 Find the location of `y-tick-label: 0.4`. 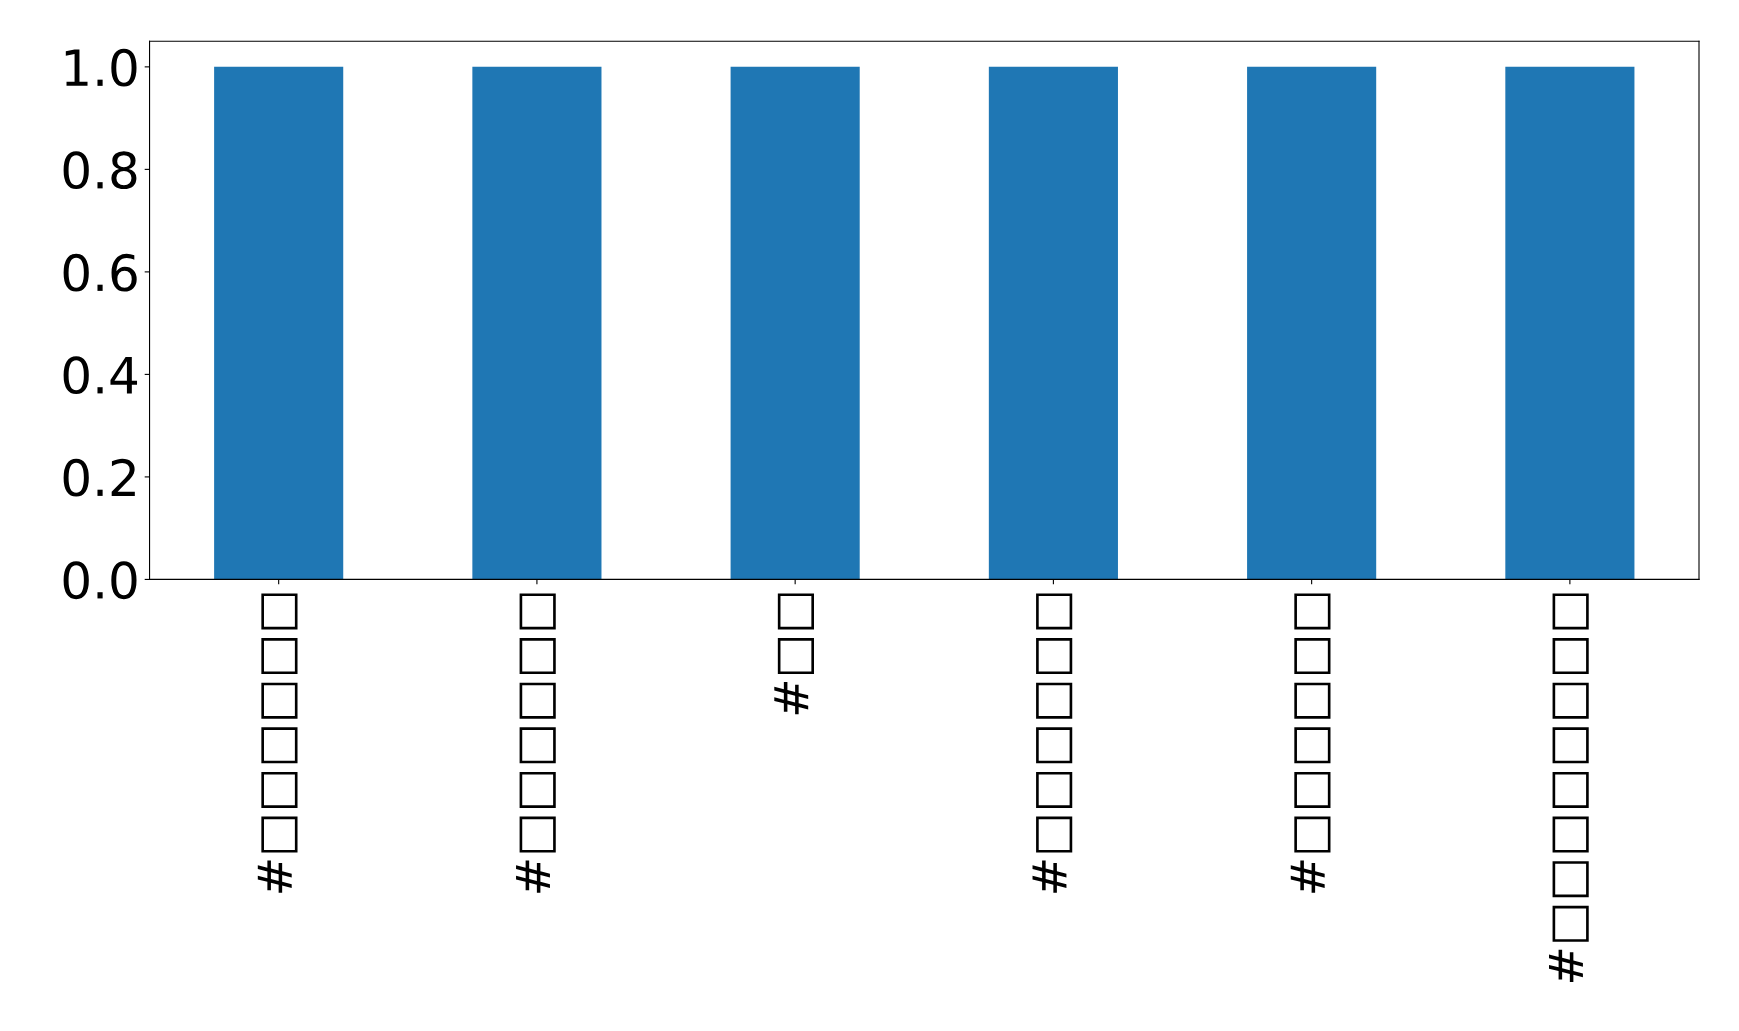

y-tick-label: 0.4 is located at coordinates (100, 375).